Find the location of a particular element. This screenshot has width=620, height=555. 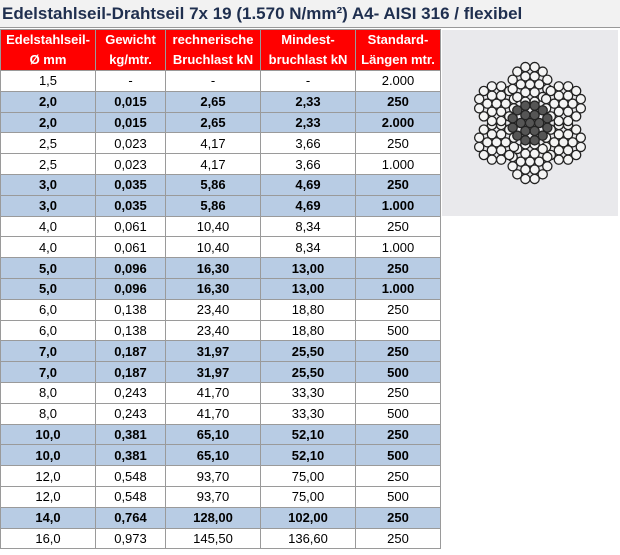

table-row: 4,0 0,061 10,40 8,34 1.000 is located at coordinates (220, 247).